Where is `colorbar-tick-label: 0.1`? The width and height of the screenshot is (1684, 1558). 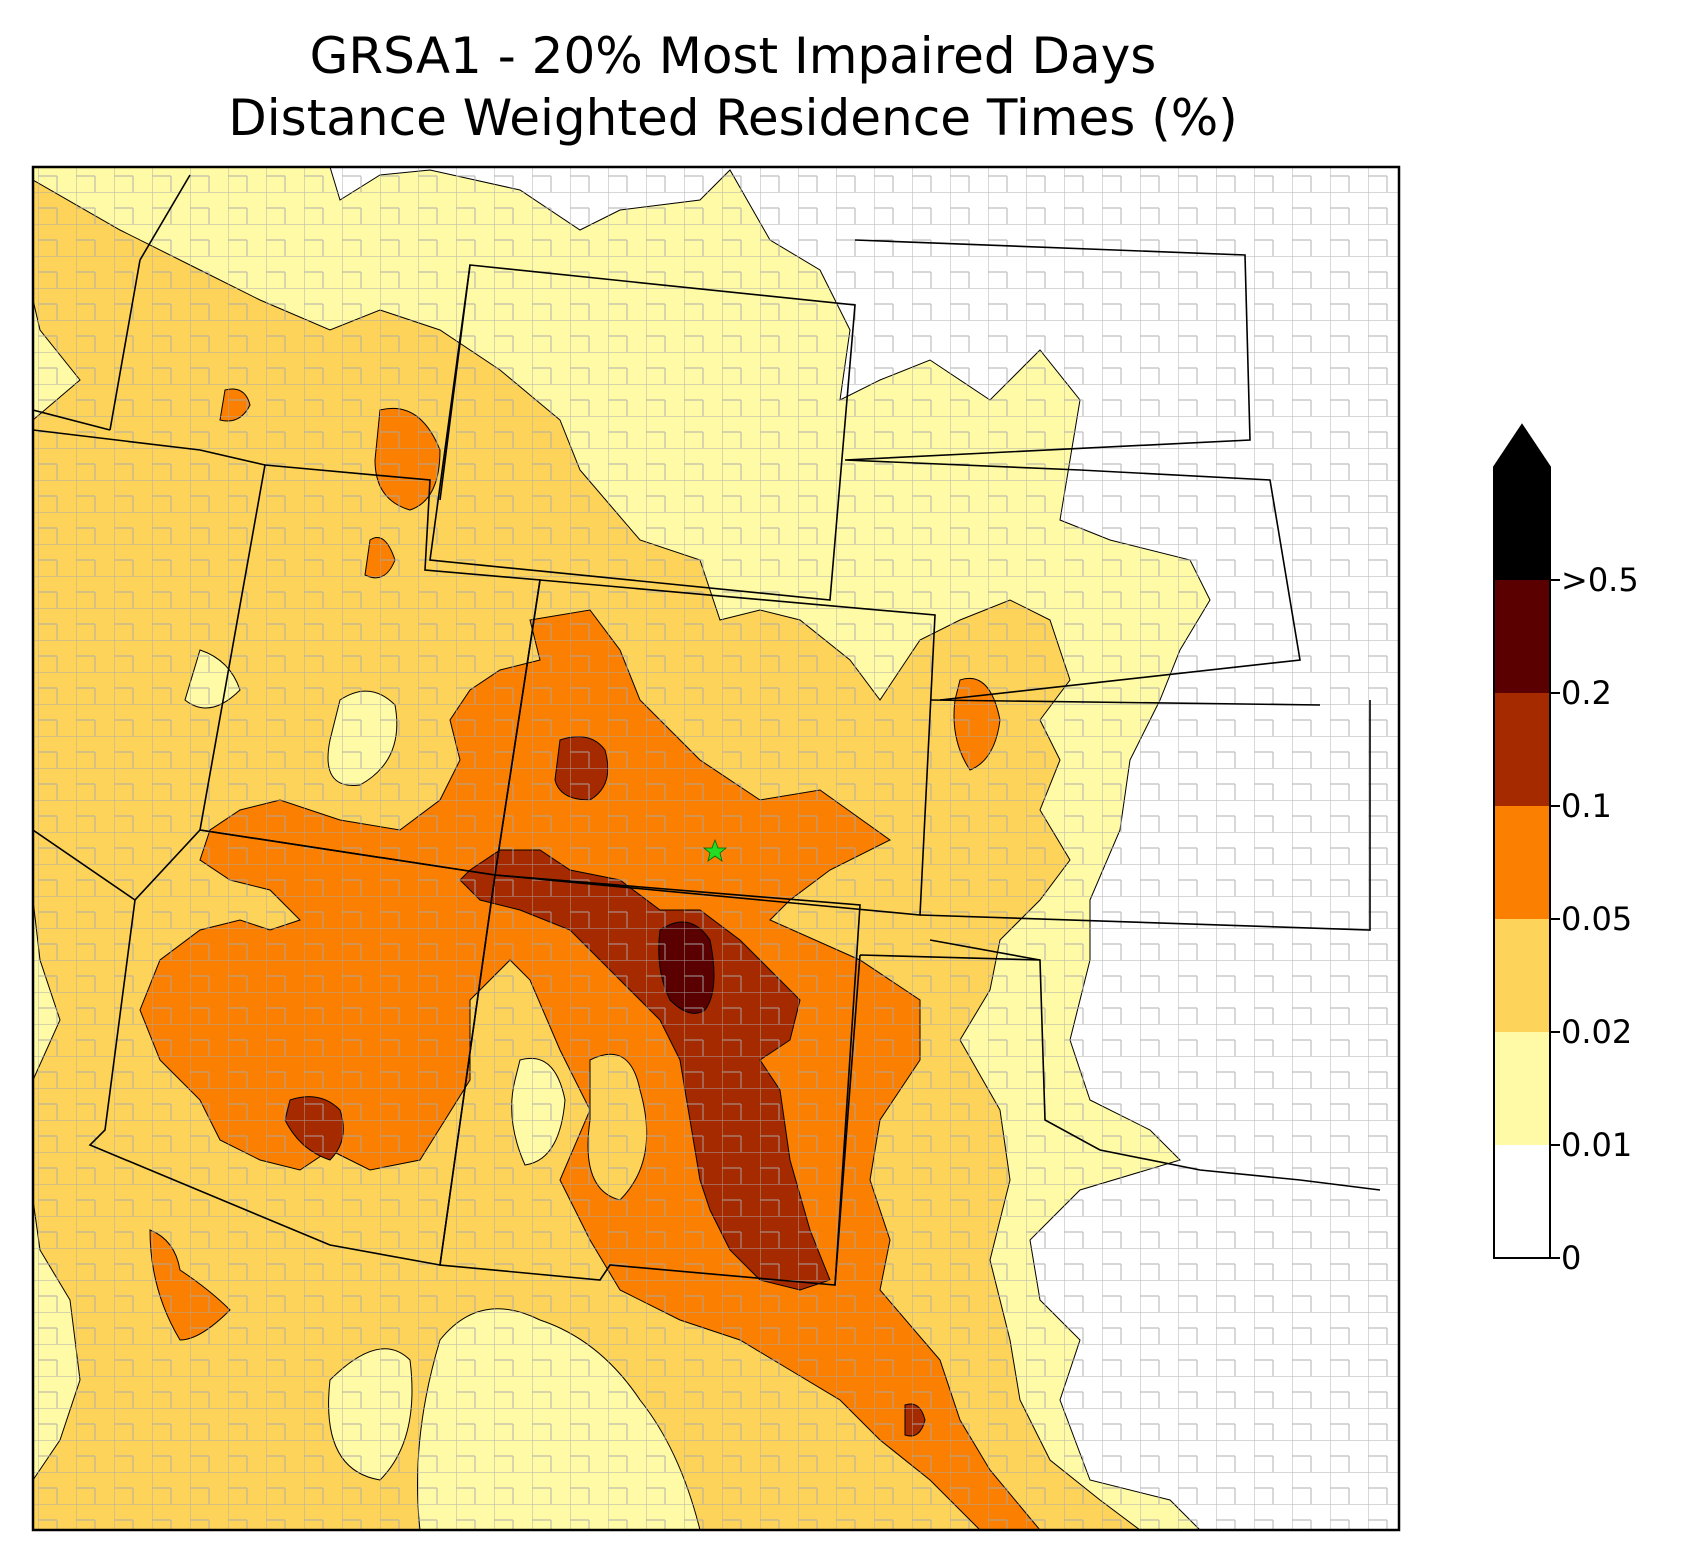 colorbar-tick-label: 0.1 is located at coordinates (1586, 806).